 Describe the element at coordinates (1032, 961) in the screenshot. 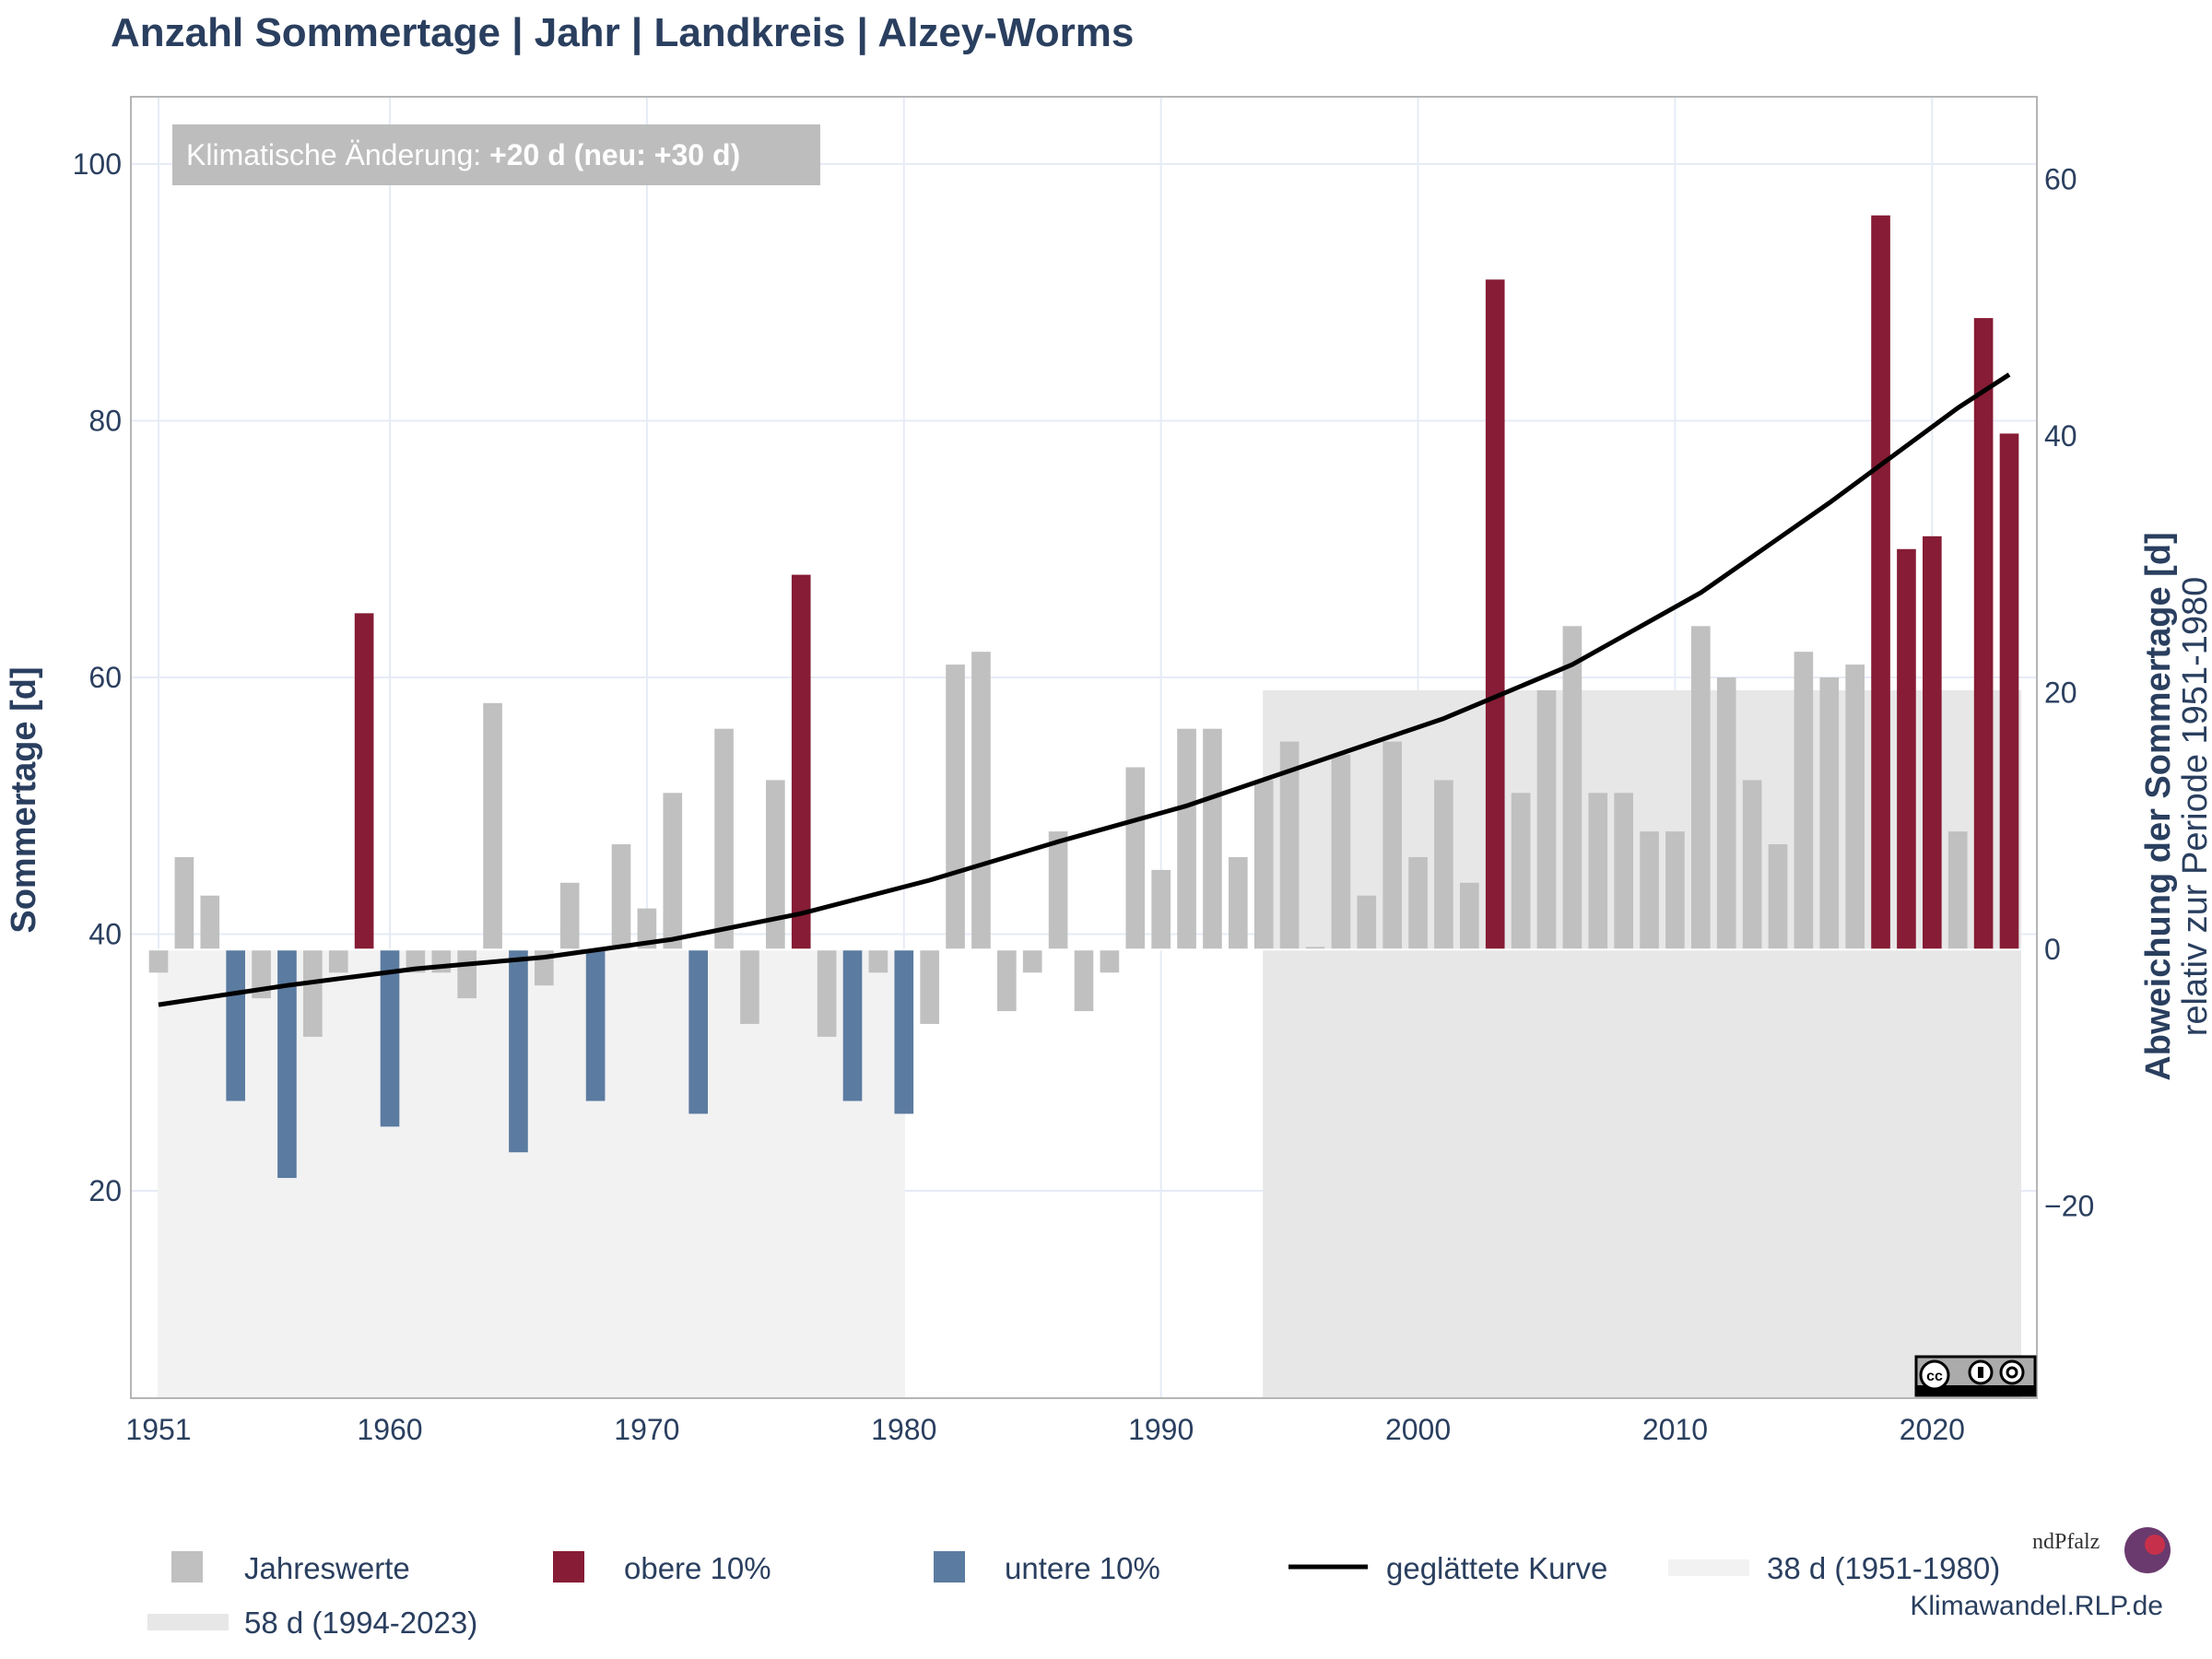

I see `bar-1985` at that location.